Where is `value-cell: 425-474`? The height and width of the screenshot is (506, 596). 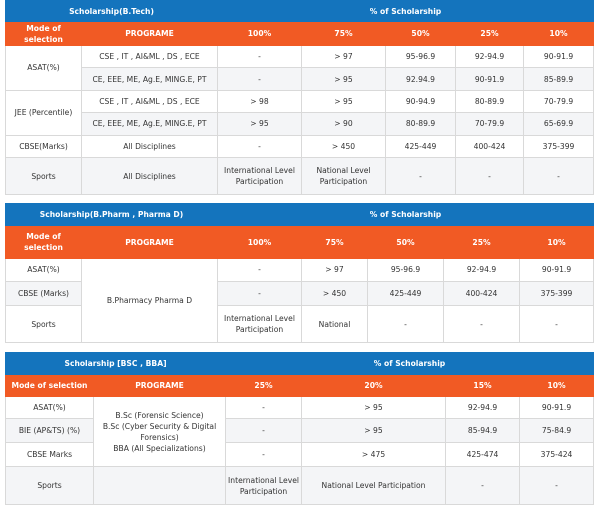
value-cell: 425-474 is located at coordinates (483, 454).